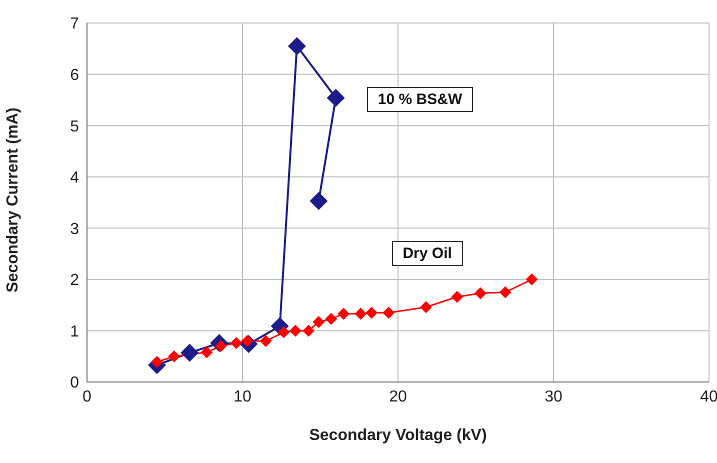 The width and height of the screenshot is (717, 463). Describe the element at coordinates (75, 383) in the screenshot. I see `y-tick-label: 0` at that location.